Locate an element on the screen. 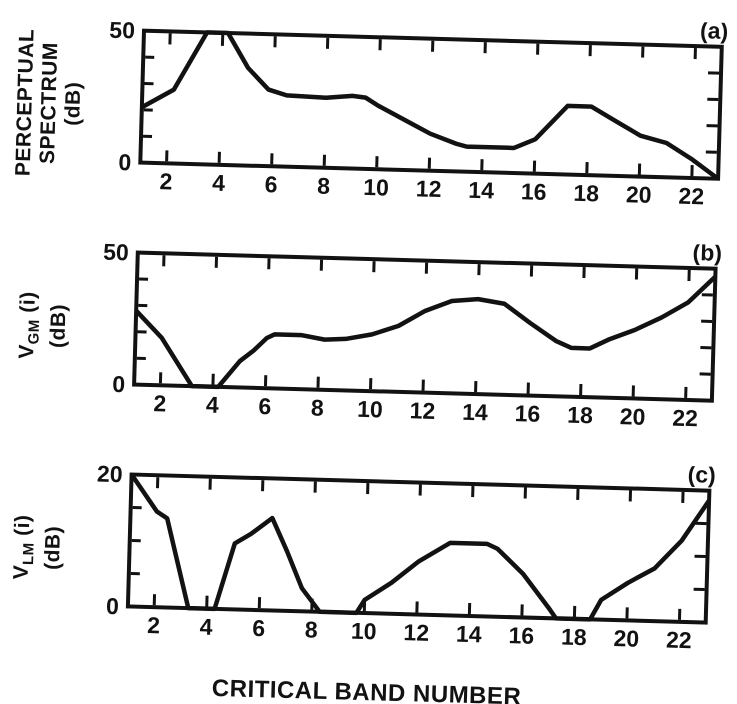  y-axis-label-line: SPECTRUM is located at coordinates (50, 103).